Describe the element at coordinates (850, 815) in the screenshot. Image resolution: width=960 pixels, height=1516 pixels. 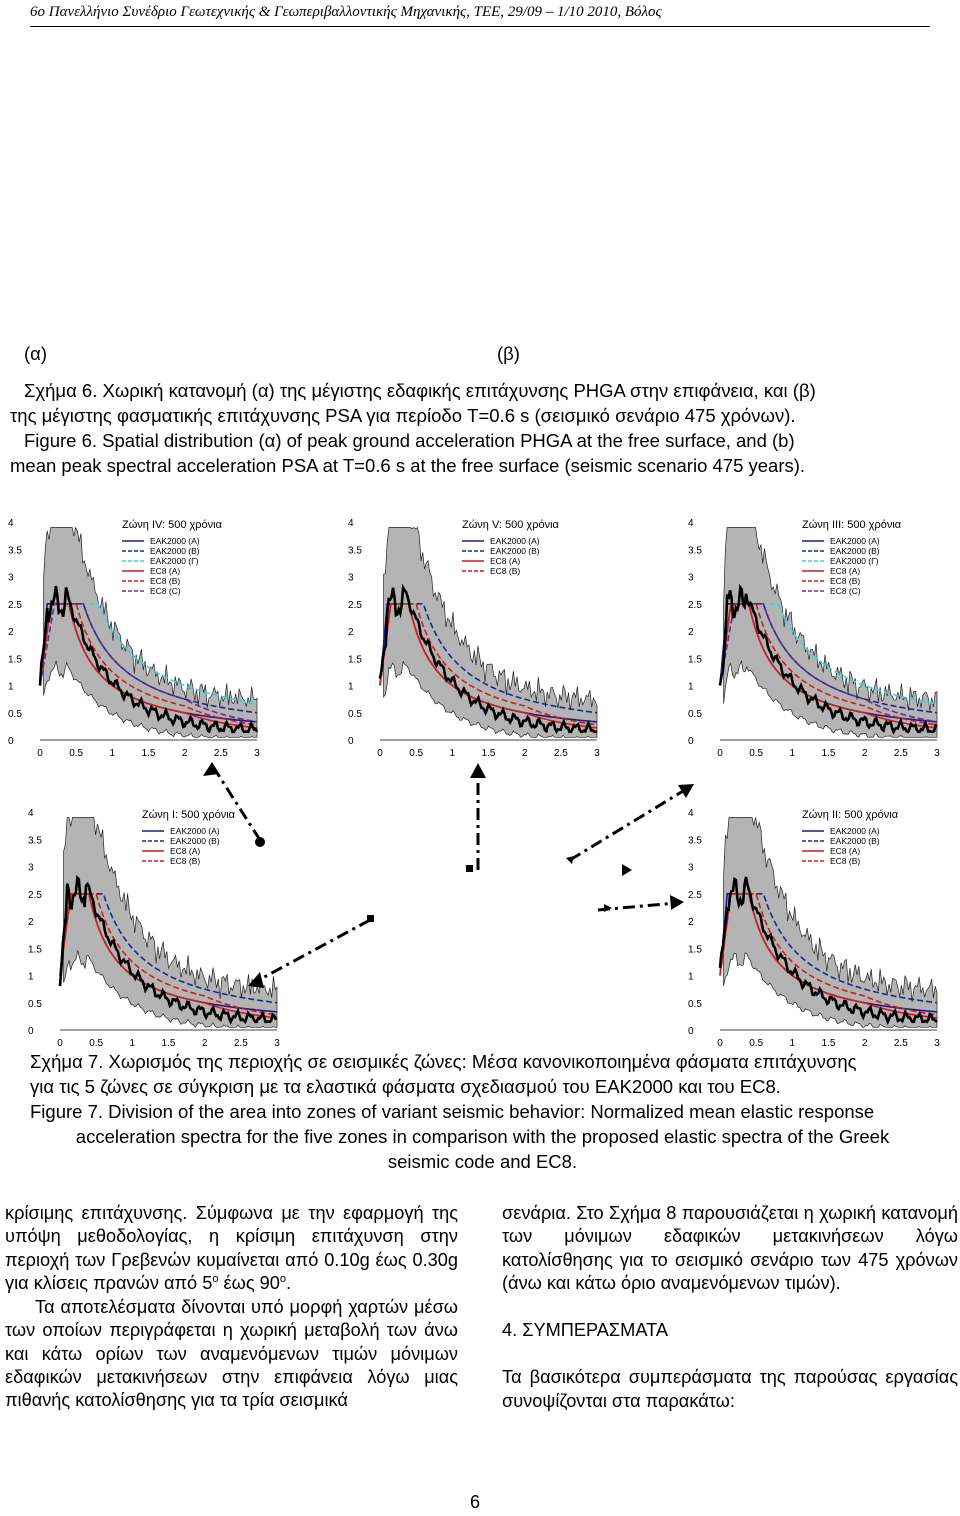
I see `chart-title: Ζώνη II: 500 χρόνια` at that location.